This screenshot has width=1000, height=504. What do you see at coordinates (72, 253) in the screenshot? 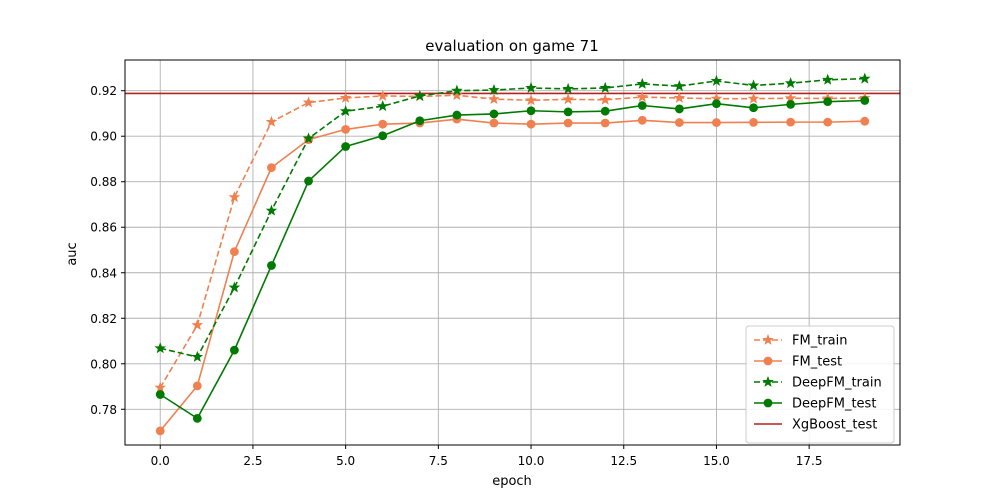
I see `y-axis-label: auc` at bounding box center [72, 253].